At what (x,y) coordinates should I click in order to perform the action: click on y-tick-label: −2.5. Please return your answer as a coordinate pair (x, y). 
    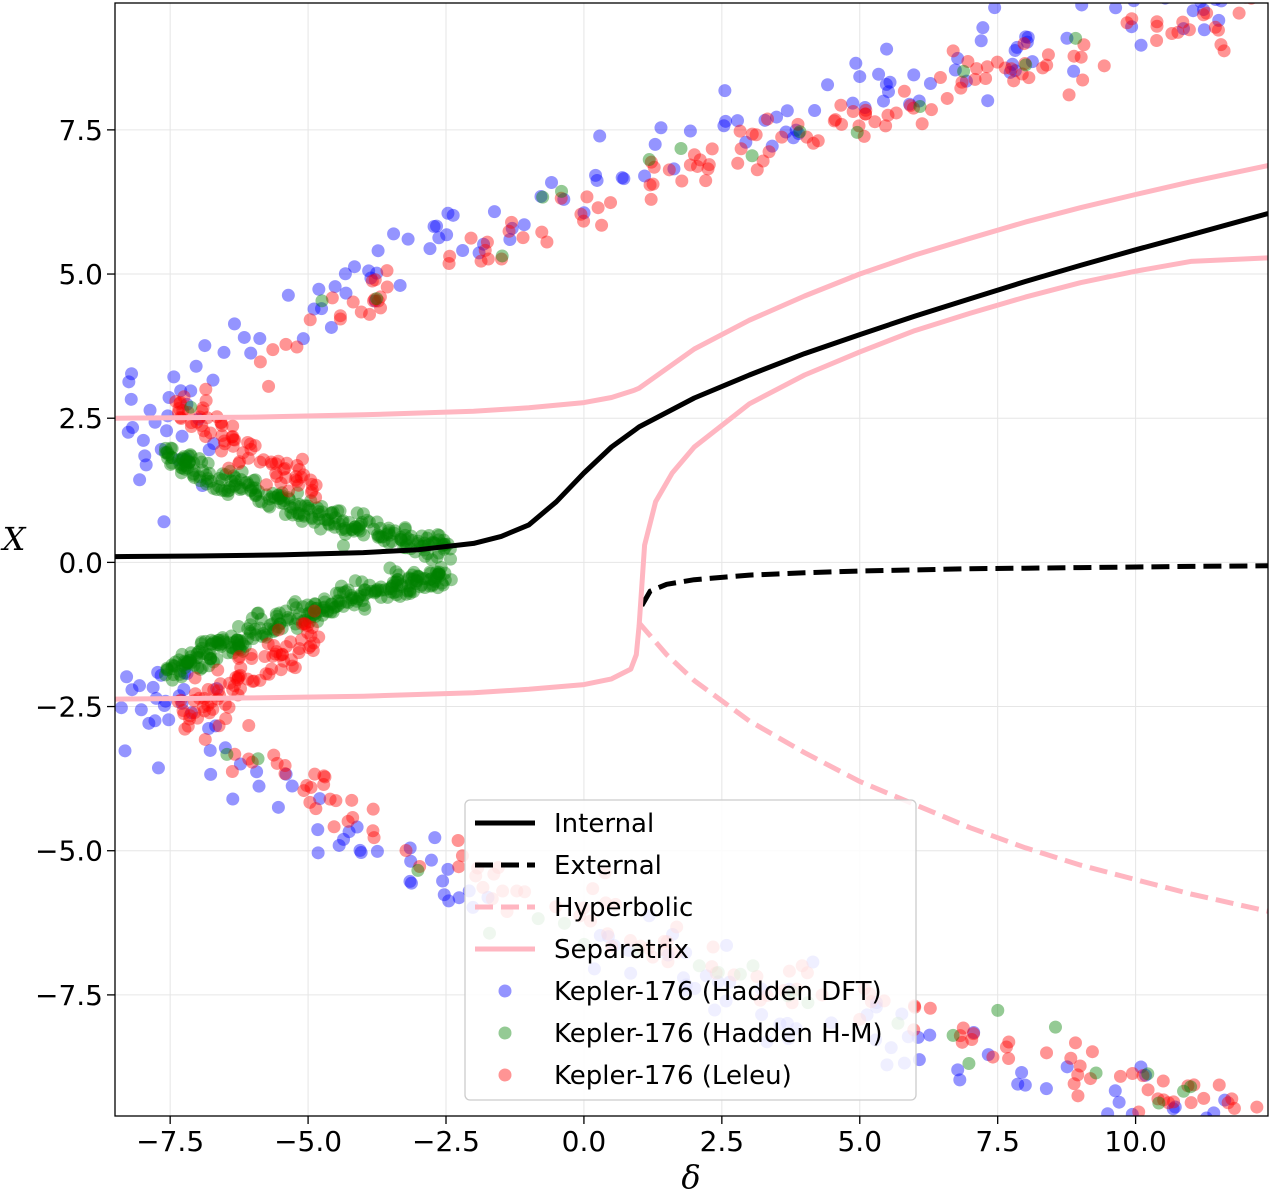
    Looking at the image, I should click on (69, 707).